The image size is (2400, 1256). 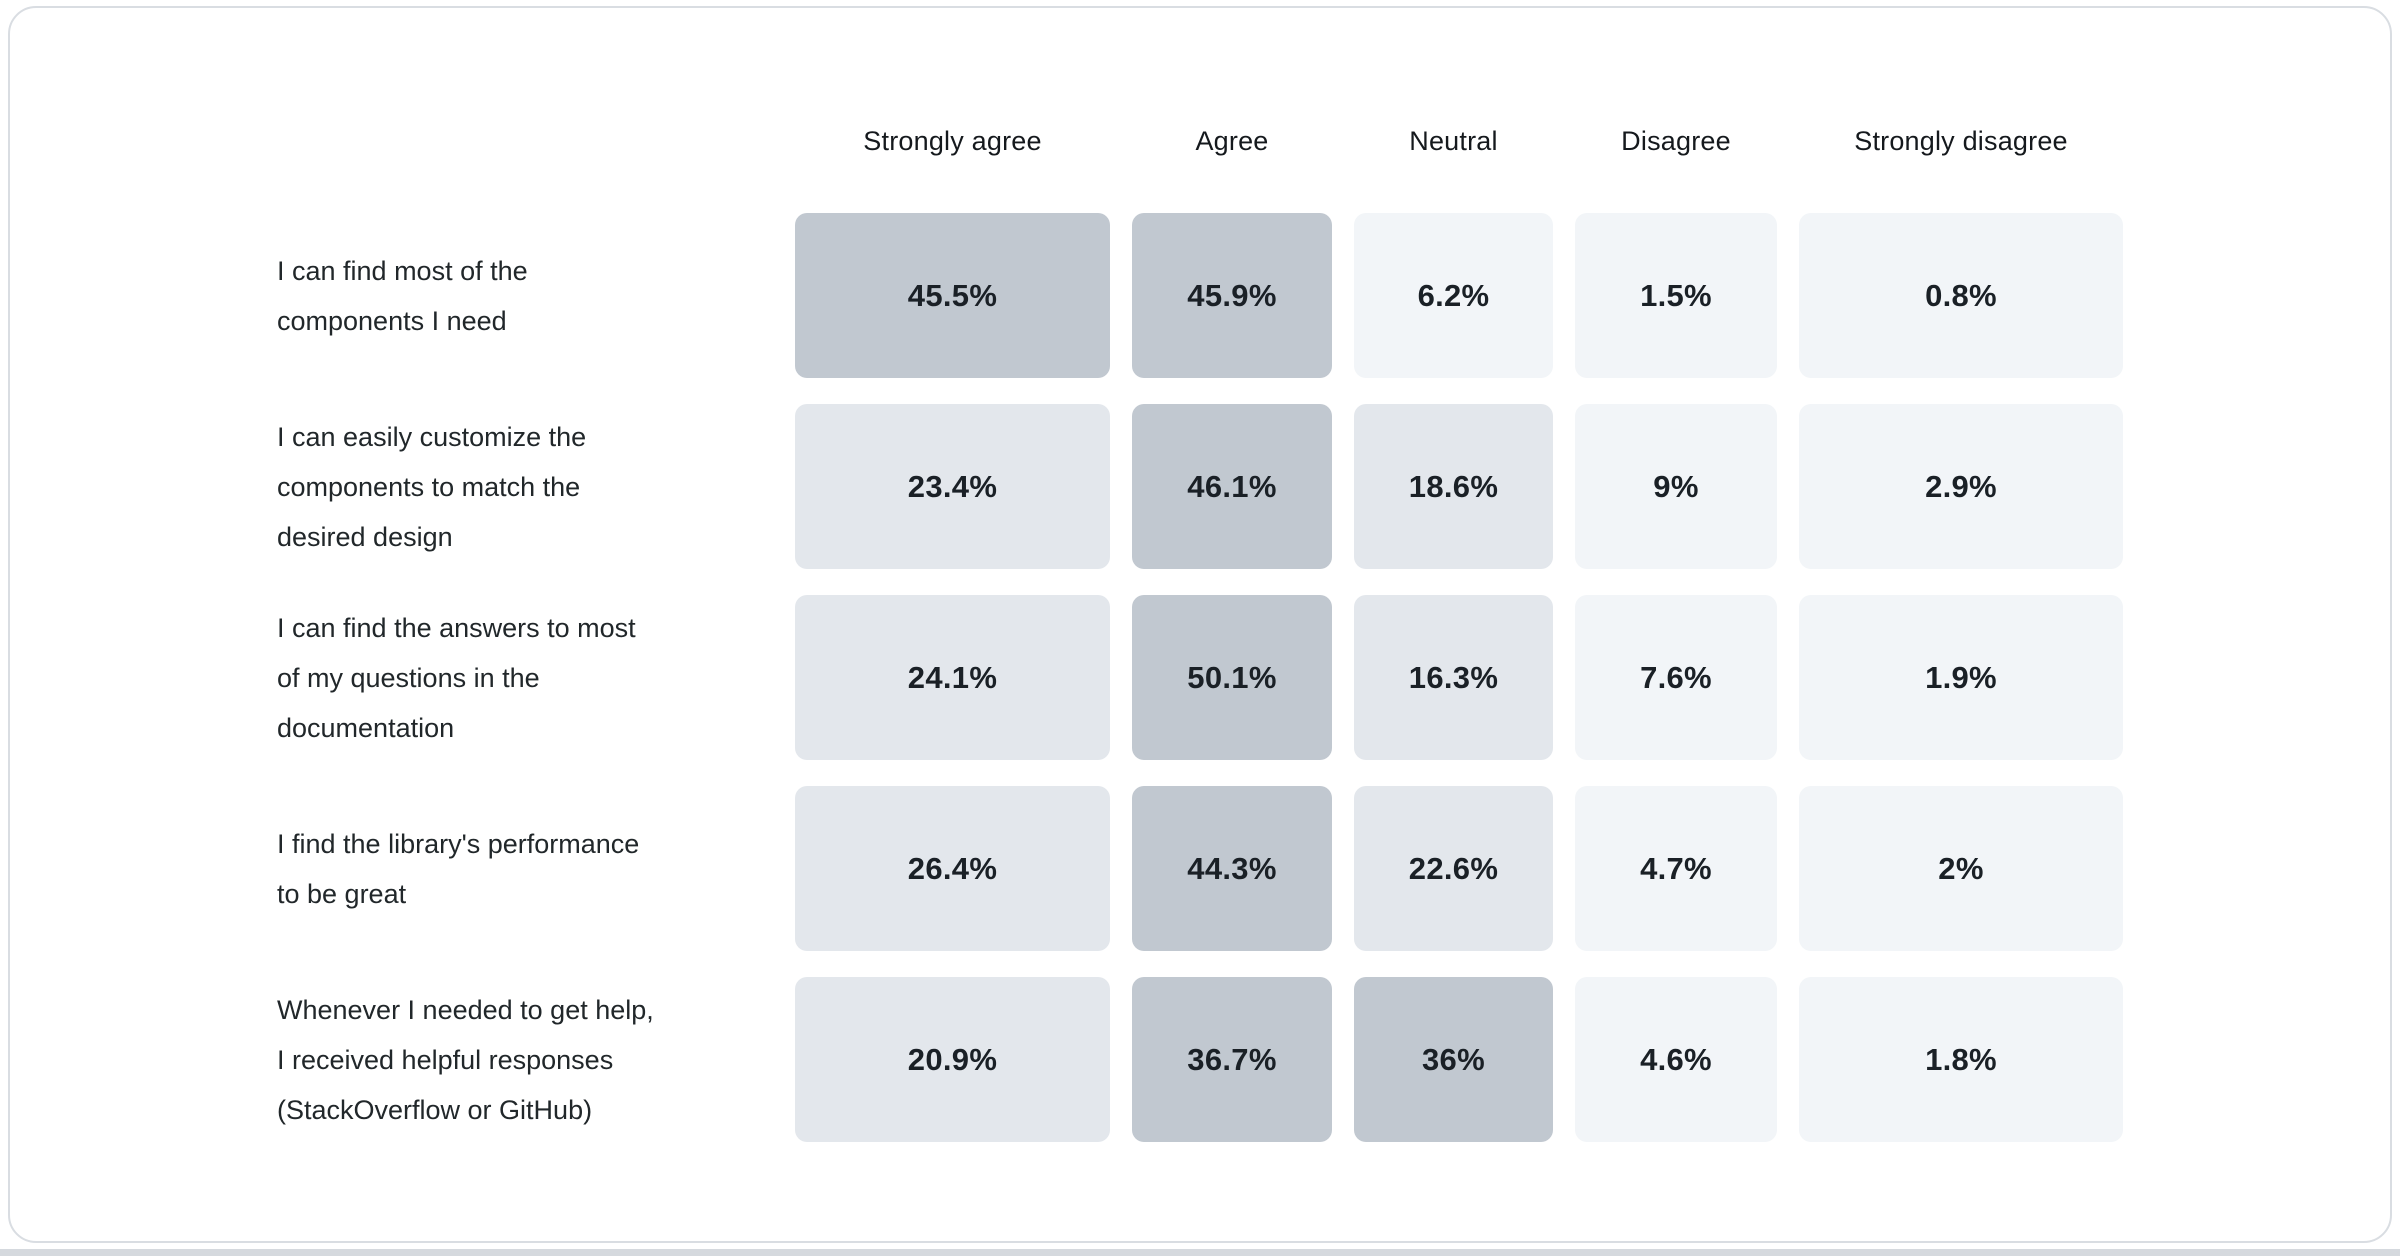 What do you see at coordinates (525, 141) in the screenshot?
I see `header-spacer` at bounding box center [525, 141].